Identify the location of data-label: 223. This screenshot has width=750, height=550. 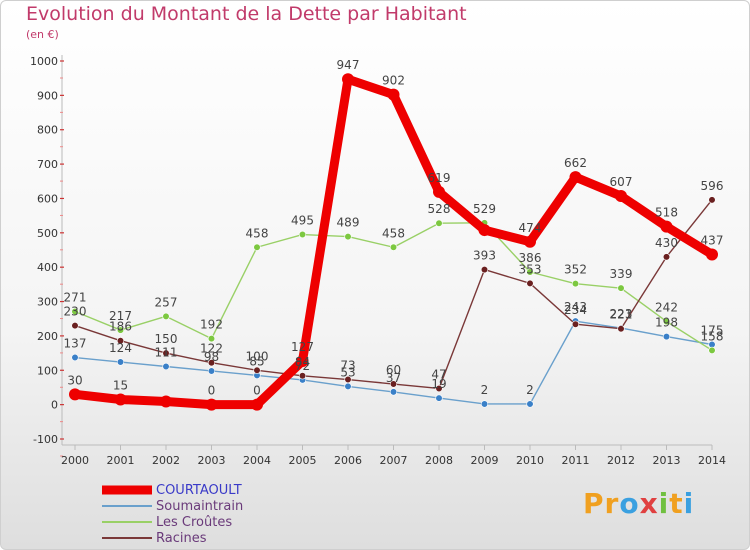
(621, 314).